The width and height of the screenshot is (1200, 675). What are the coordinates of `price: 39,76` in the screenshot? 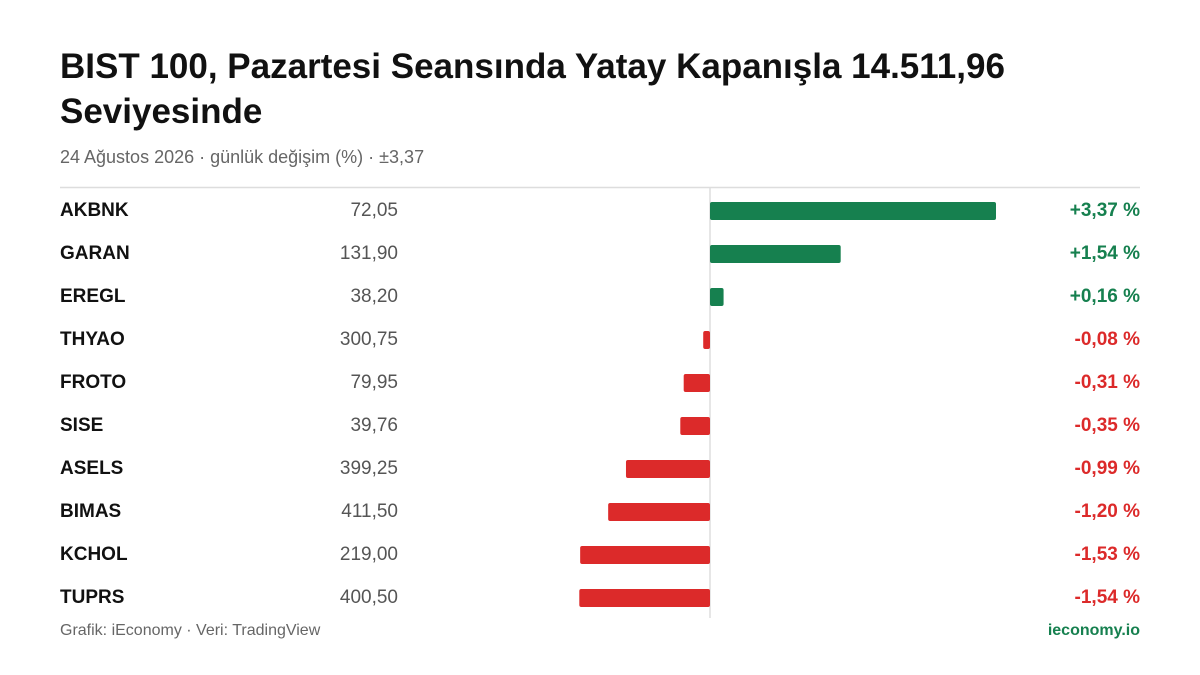 It's located at (374, 425).